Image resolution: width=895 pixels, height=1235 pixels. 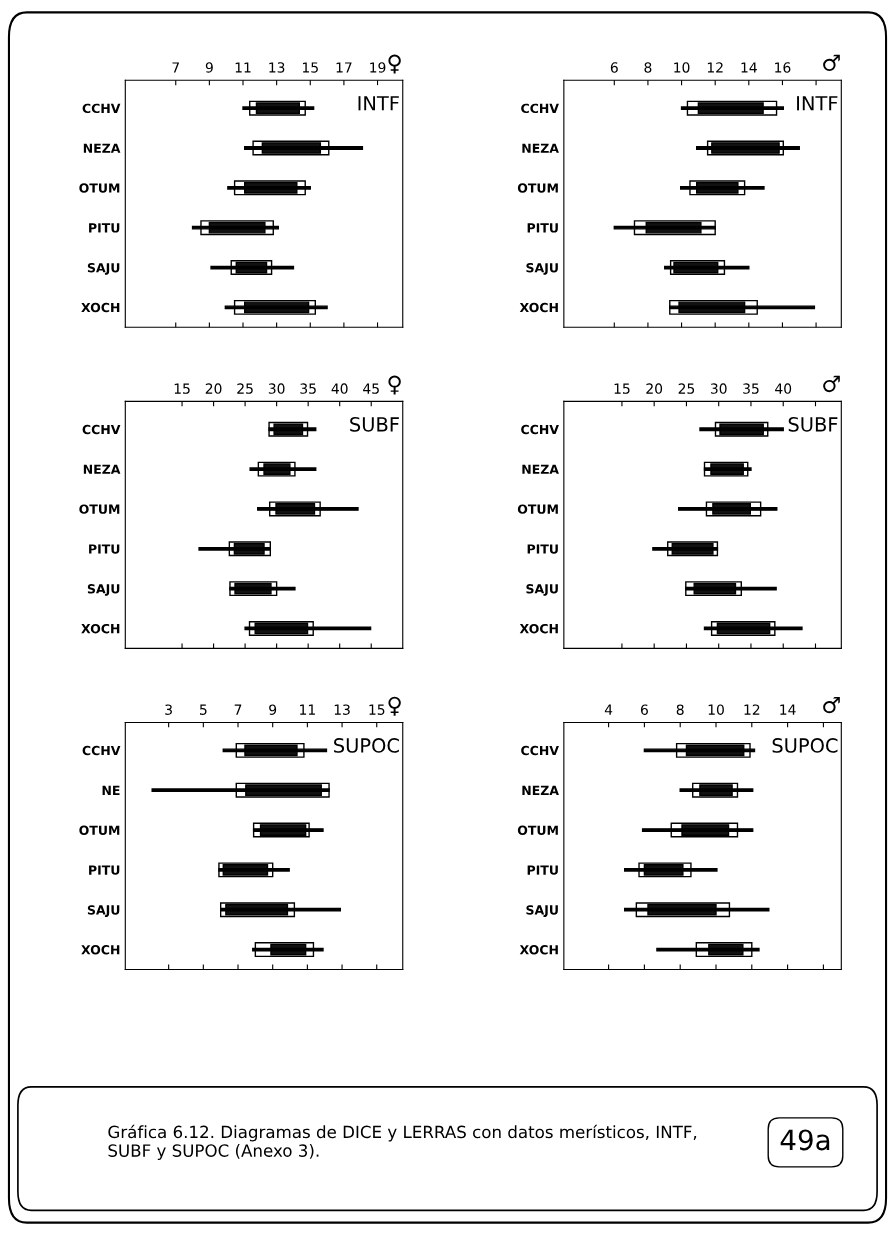 I want to click on x-tick-label: 16, so click(x=783, y=67).